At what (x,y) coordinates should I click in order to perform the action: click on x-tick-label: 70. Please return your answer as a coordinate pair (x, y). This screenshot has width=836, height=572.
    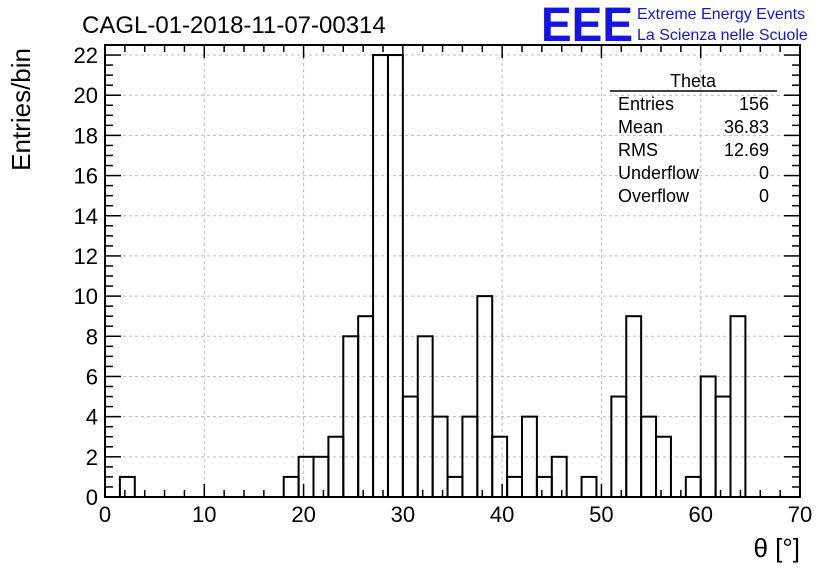
    Looking at the image, I should click on (800, 514).